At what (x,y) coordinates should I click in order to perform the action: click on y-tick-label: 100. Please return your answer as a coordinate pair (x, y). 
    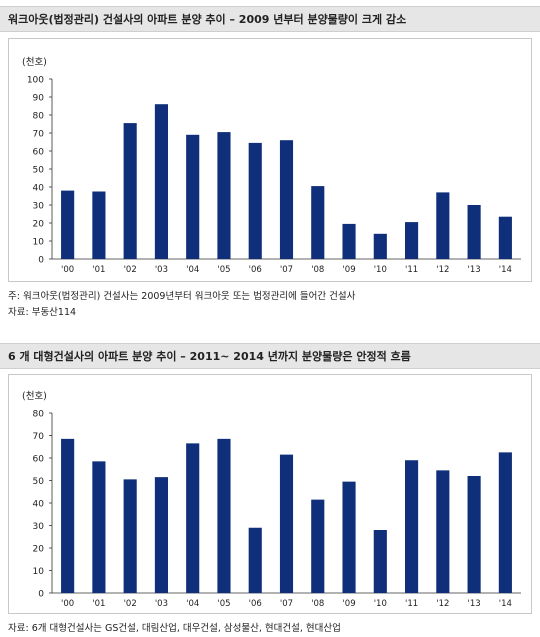
    Looking at the image, I should click on (35, 81).